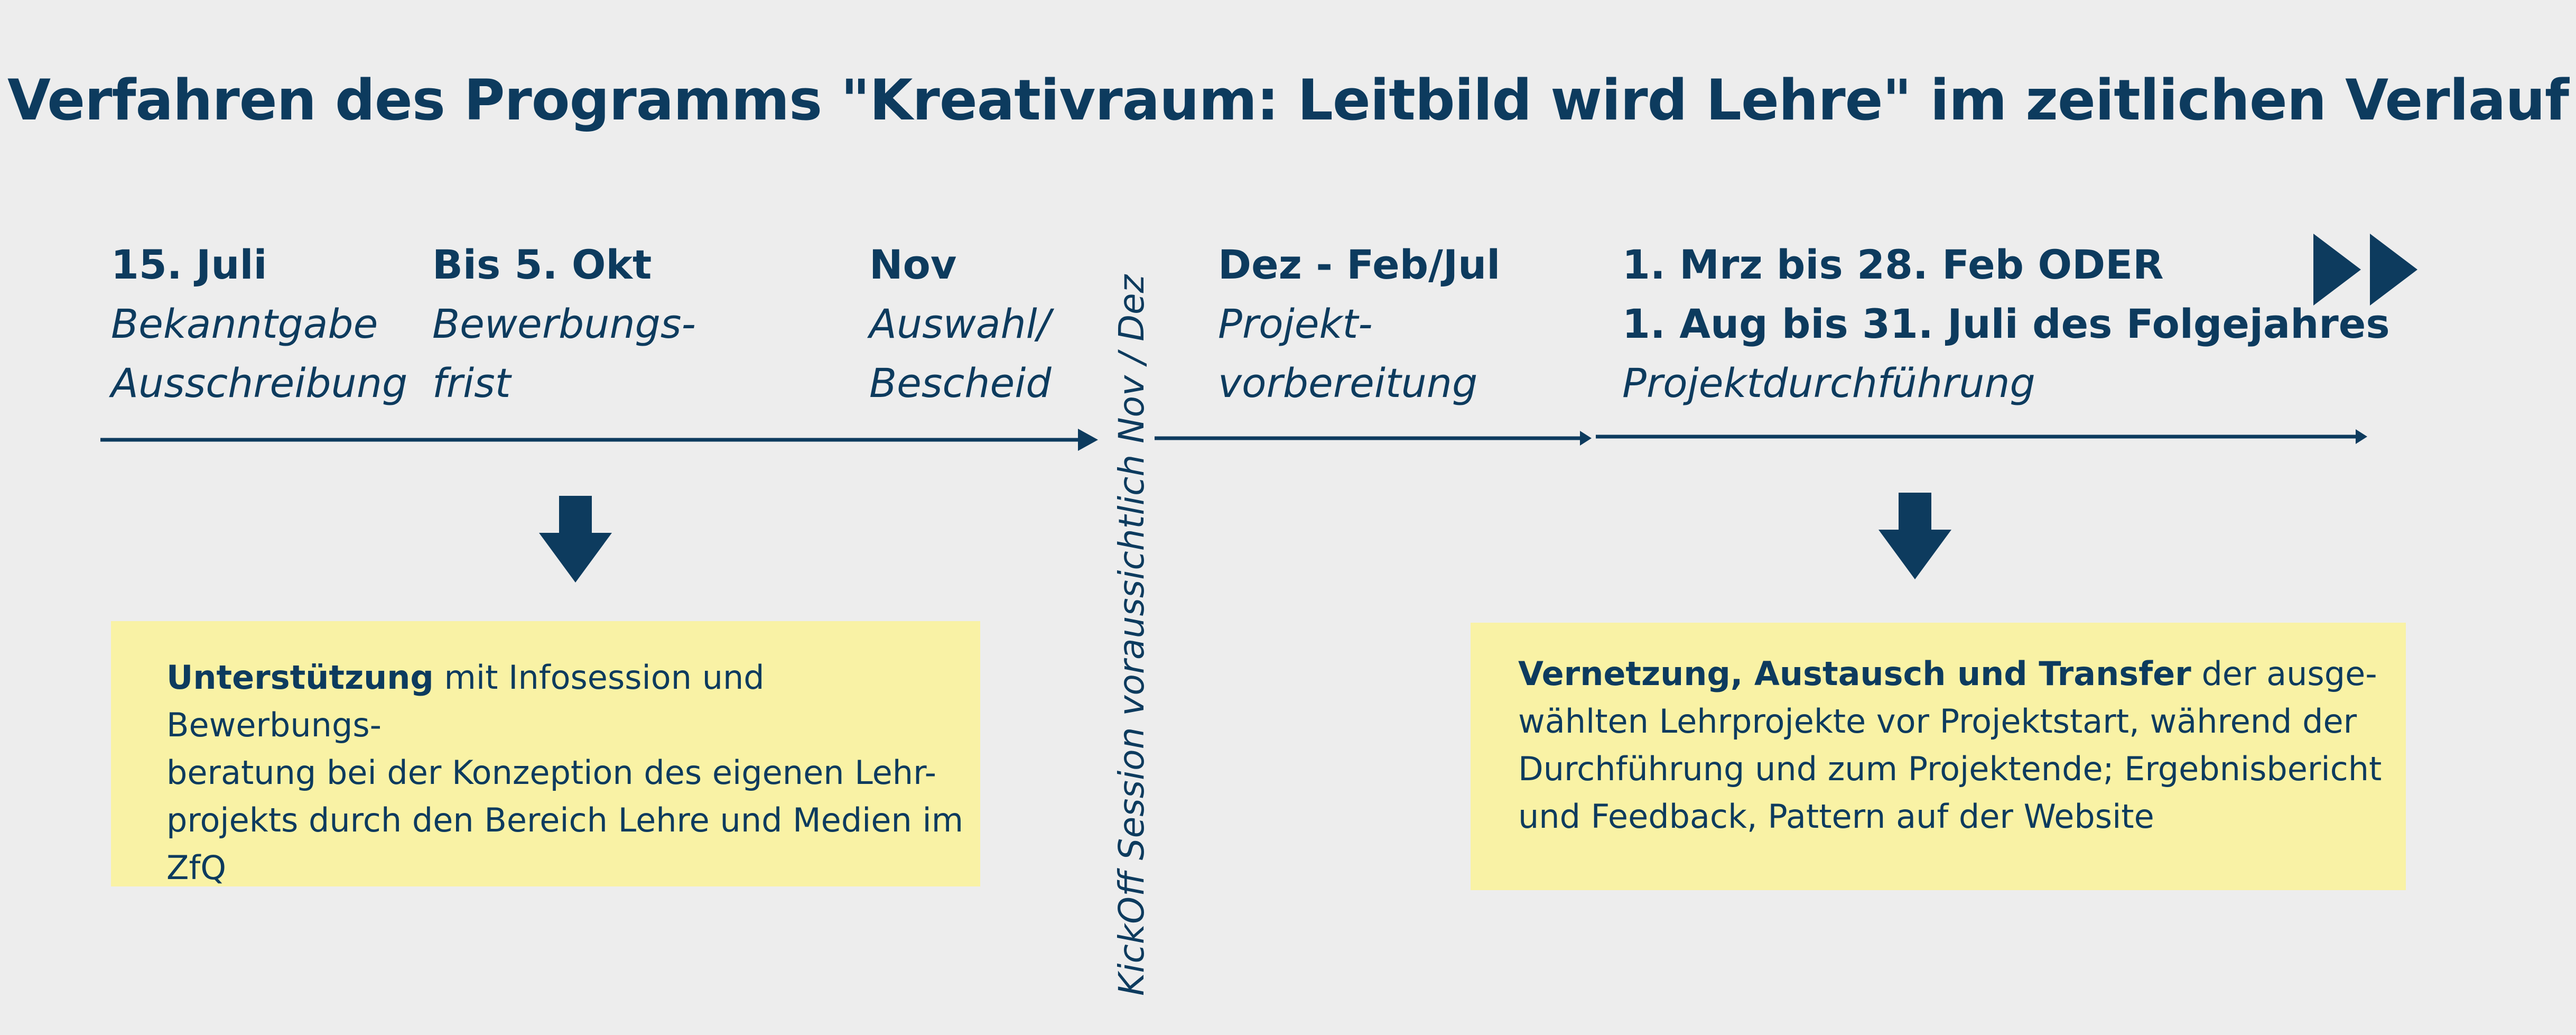  Describe the element at coordinates (1828, 382) in the screenshot. I see `stage-desc-line: Projektdurchführung` at that location.